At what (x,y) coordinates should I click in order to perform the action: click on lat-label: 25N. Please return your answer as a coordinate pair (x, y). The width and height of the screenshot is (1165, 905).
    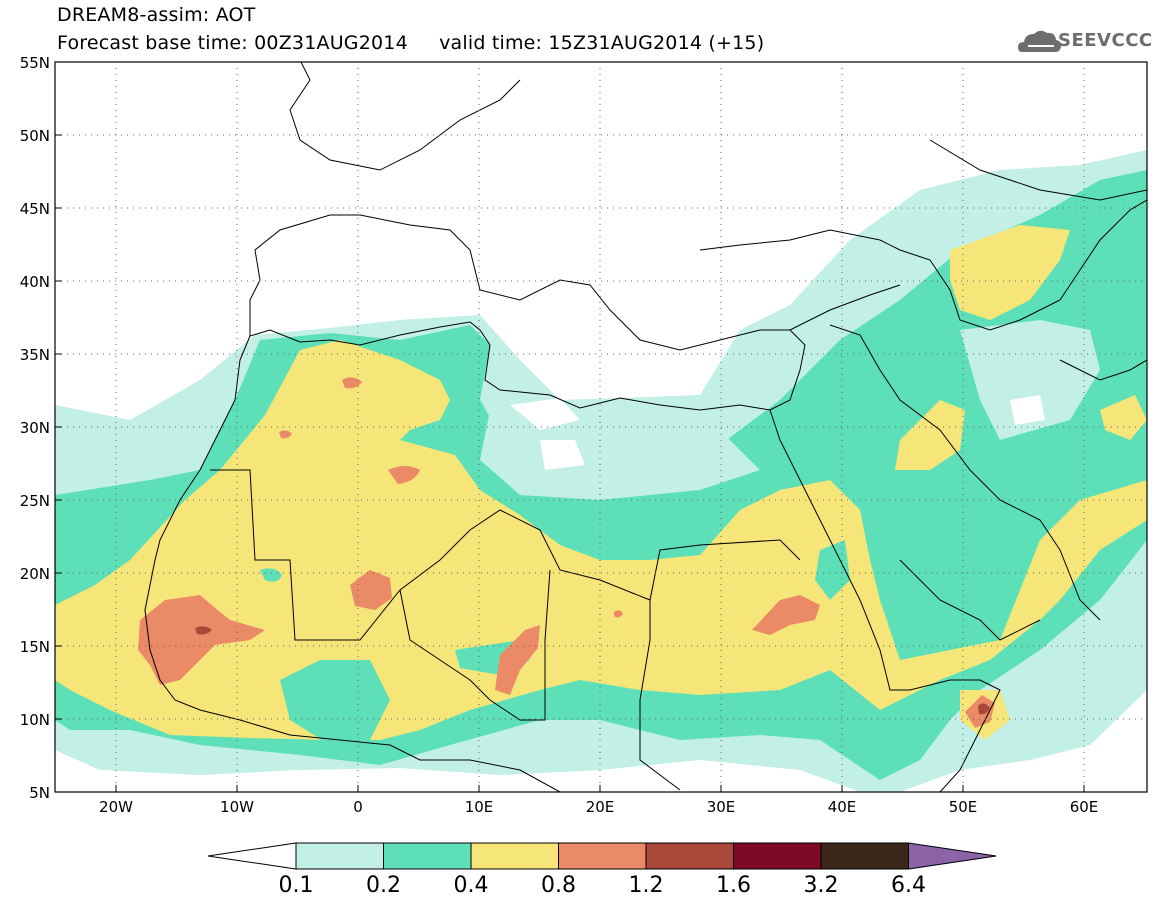
    Looking at the image, I should click on (35, 501).